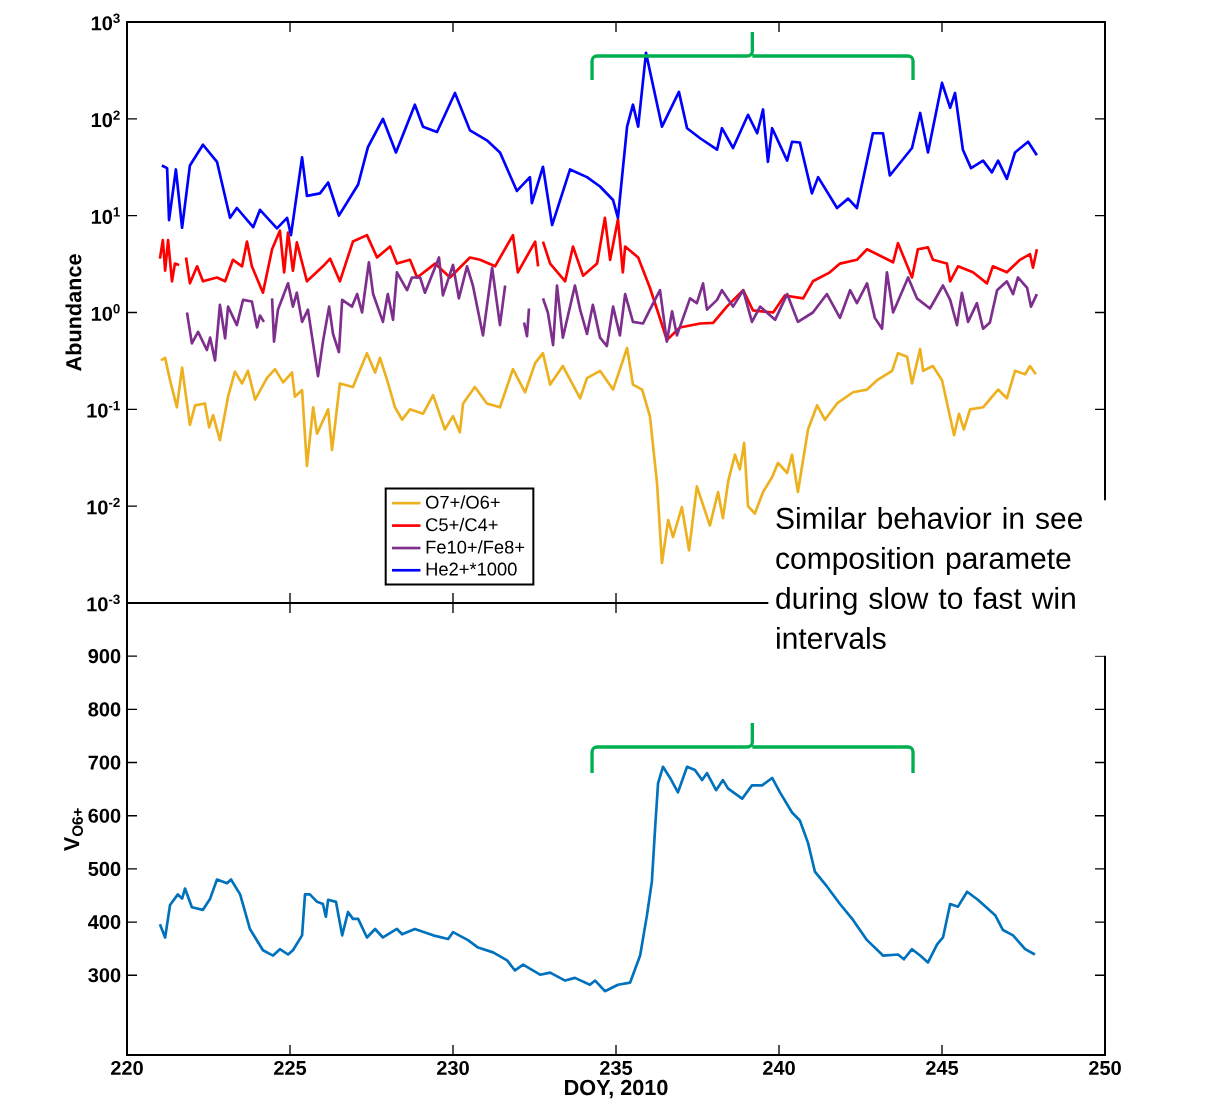 The height and width of the screenshot is (1116, 1213). What do you see at coordinates (105, 119) in the screenshot?
I see `y-tick-label: 10$^{2}$` at bounding box center [105, 119].